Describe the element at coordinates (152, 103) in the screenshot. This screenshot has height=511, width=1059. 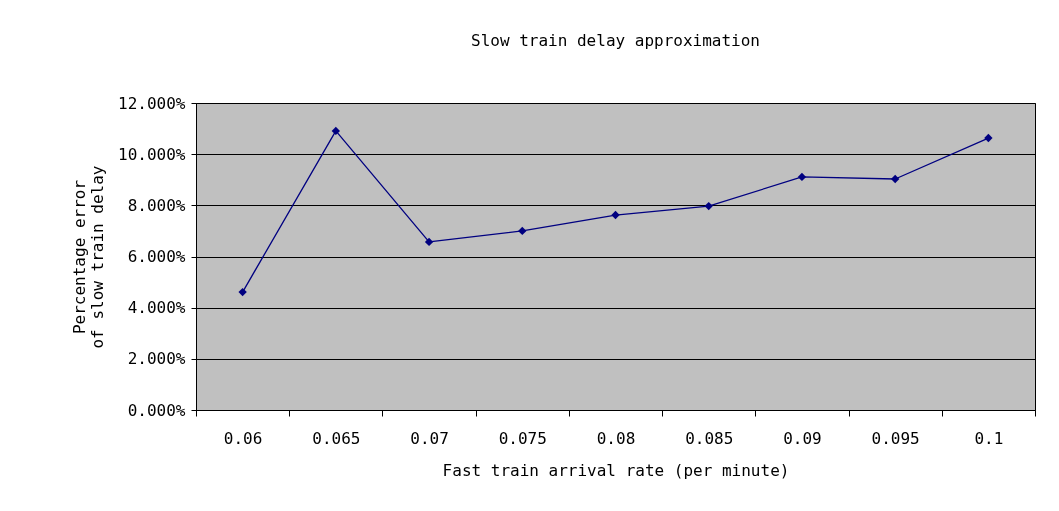
I see `y-tick-label: 12.000%` at that location.